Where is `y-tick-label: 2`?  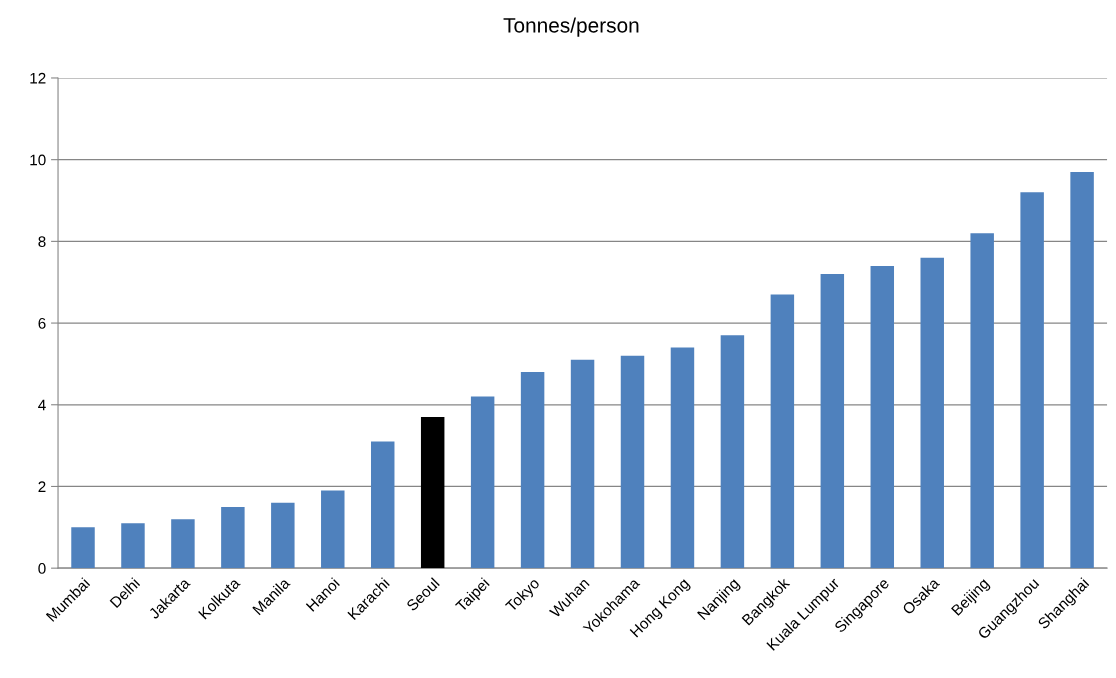 y-tick-label: 2 is located at coordinates (42, 486).